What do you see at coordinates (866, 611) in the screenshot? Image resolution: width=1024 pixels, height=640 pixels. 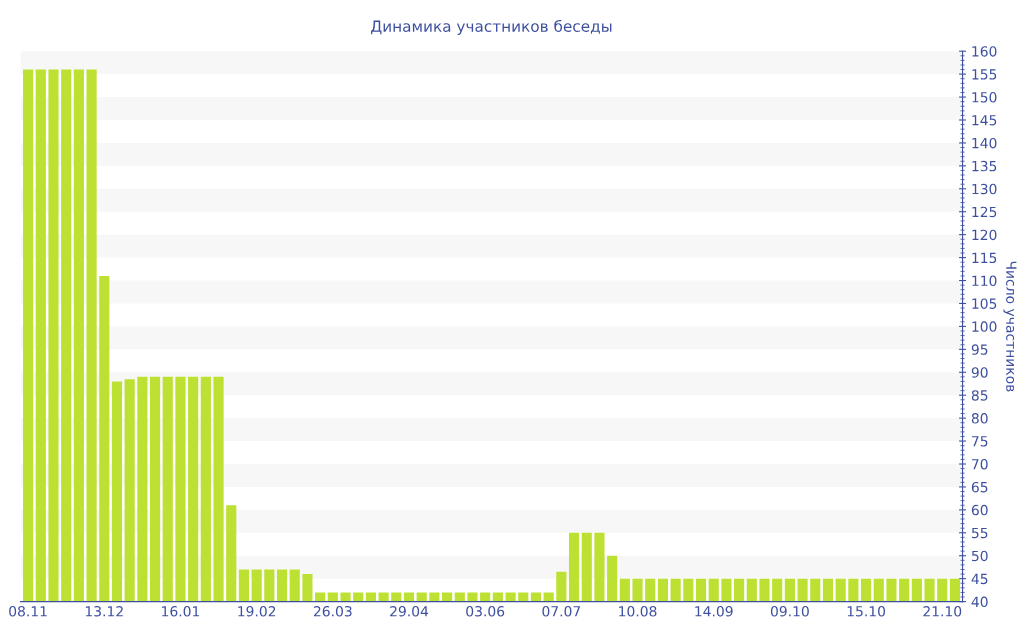 I see `x-tick-label: 15.10` at bounding box center [866, 611].